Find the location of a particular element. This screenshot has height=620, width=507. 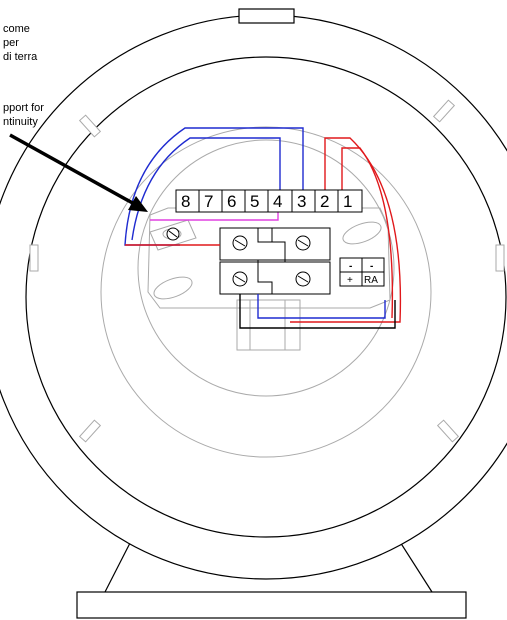

terminal-5: 5 is located at coordinates (254, 201).